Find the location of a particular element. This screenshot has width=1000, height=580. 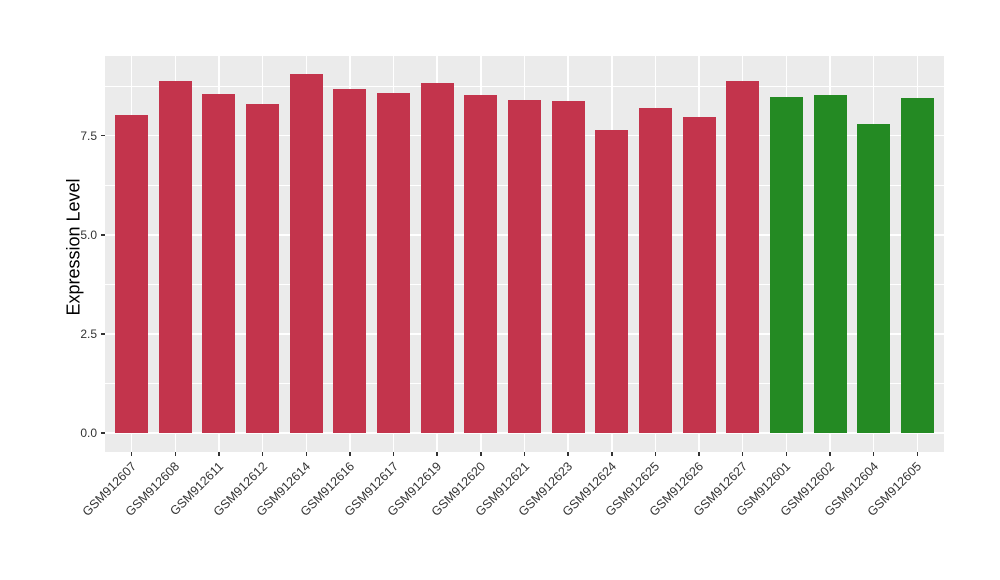

y-tick-label: 5.0 is located at coordinates (88, 234).